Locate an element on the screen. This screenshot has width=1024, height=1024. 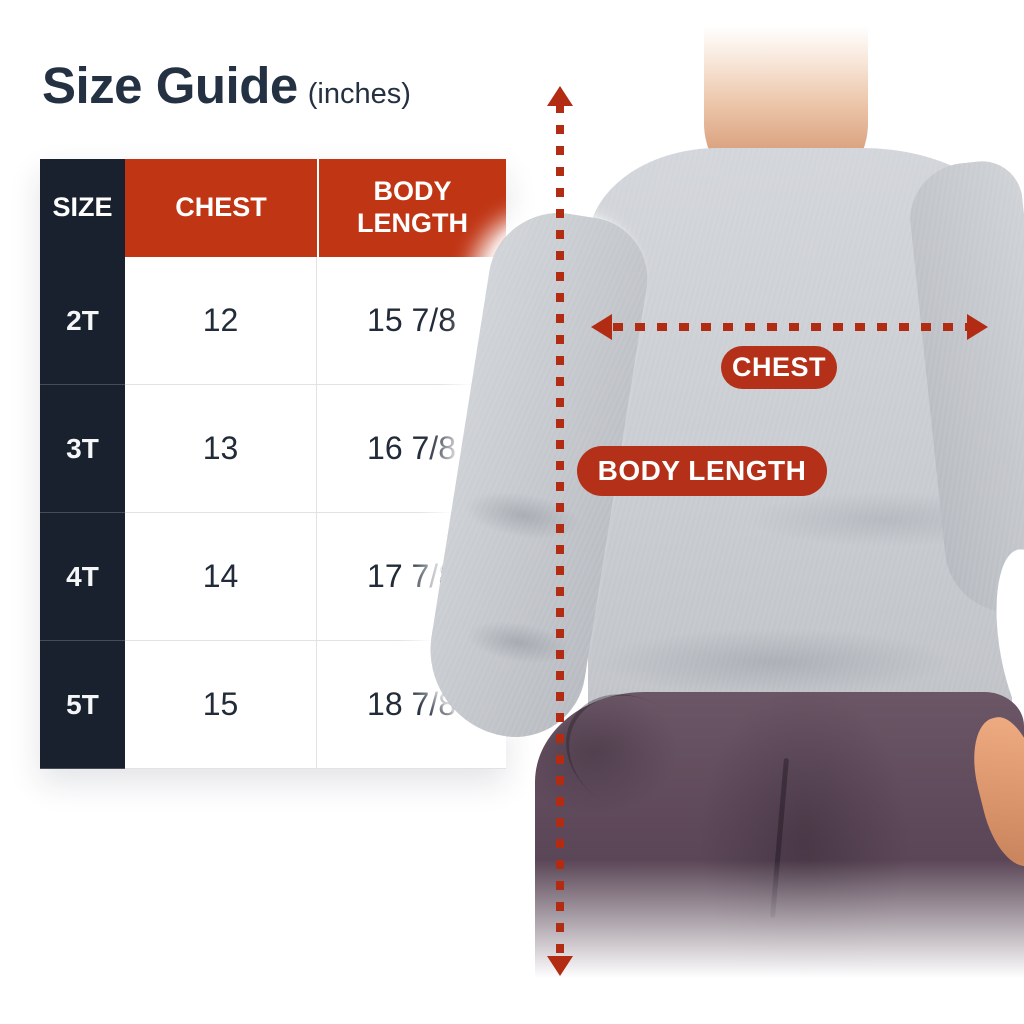
arrow-right-icon is located at coordinates (977, 327).